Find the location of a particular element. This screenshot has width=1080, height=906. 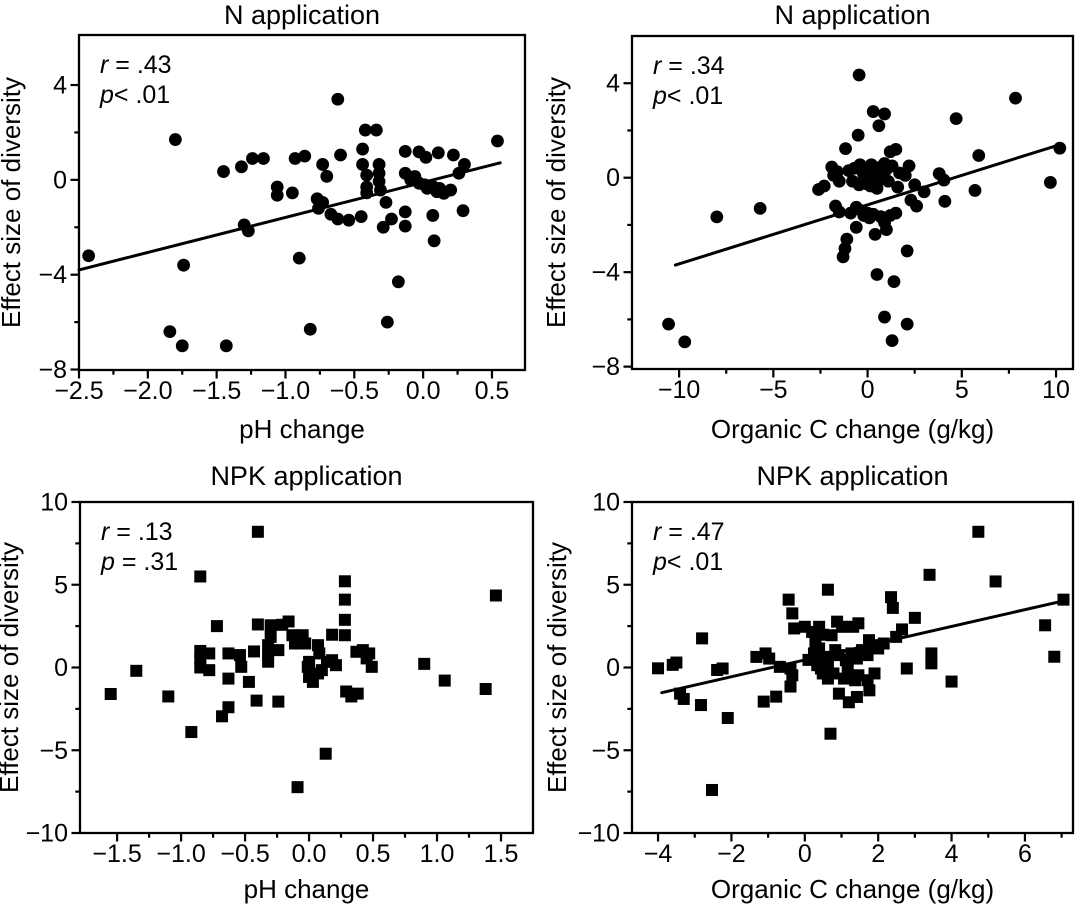

y-axis-title: Effect size of diversity is located at coordinates (557, 667).